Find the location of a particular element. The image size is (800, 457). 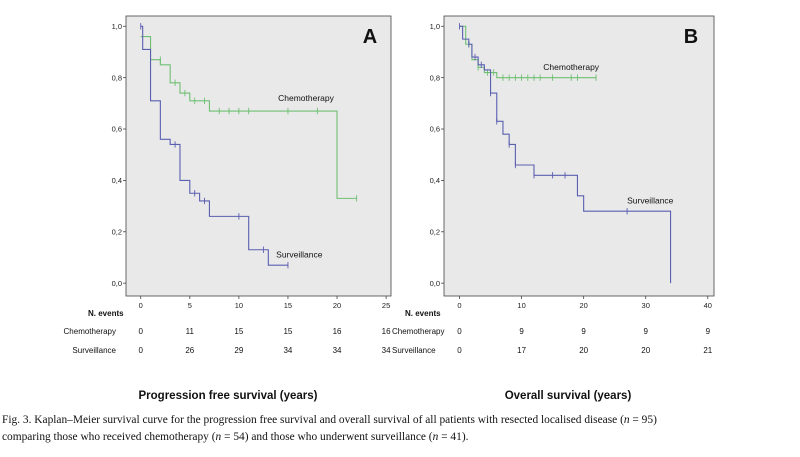

risk-value: 29 is located at coordinates (238, 350).